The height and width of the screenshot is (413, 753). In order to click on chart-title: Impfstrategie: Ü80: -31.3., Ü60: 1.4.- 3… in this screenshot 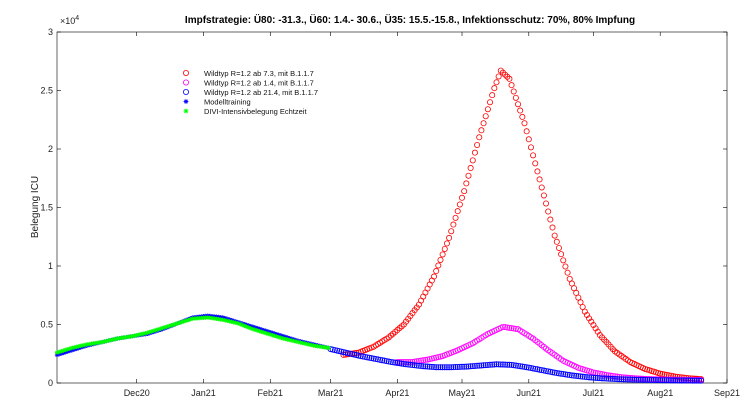, I will do `click(410, 19)`.